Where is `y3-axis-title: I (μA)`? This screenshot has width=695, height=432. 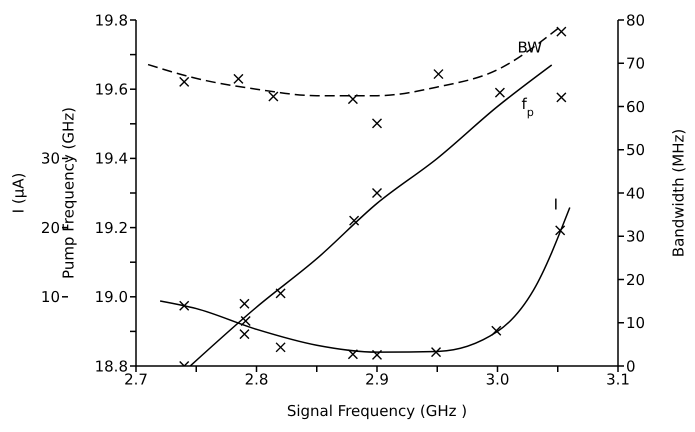
y3-axis-title: I (μA) is located at coordinates (18, 193).